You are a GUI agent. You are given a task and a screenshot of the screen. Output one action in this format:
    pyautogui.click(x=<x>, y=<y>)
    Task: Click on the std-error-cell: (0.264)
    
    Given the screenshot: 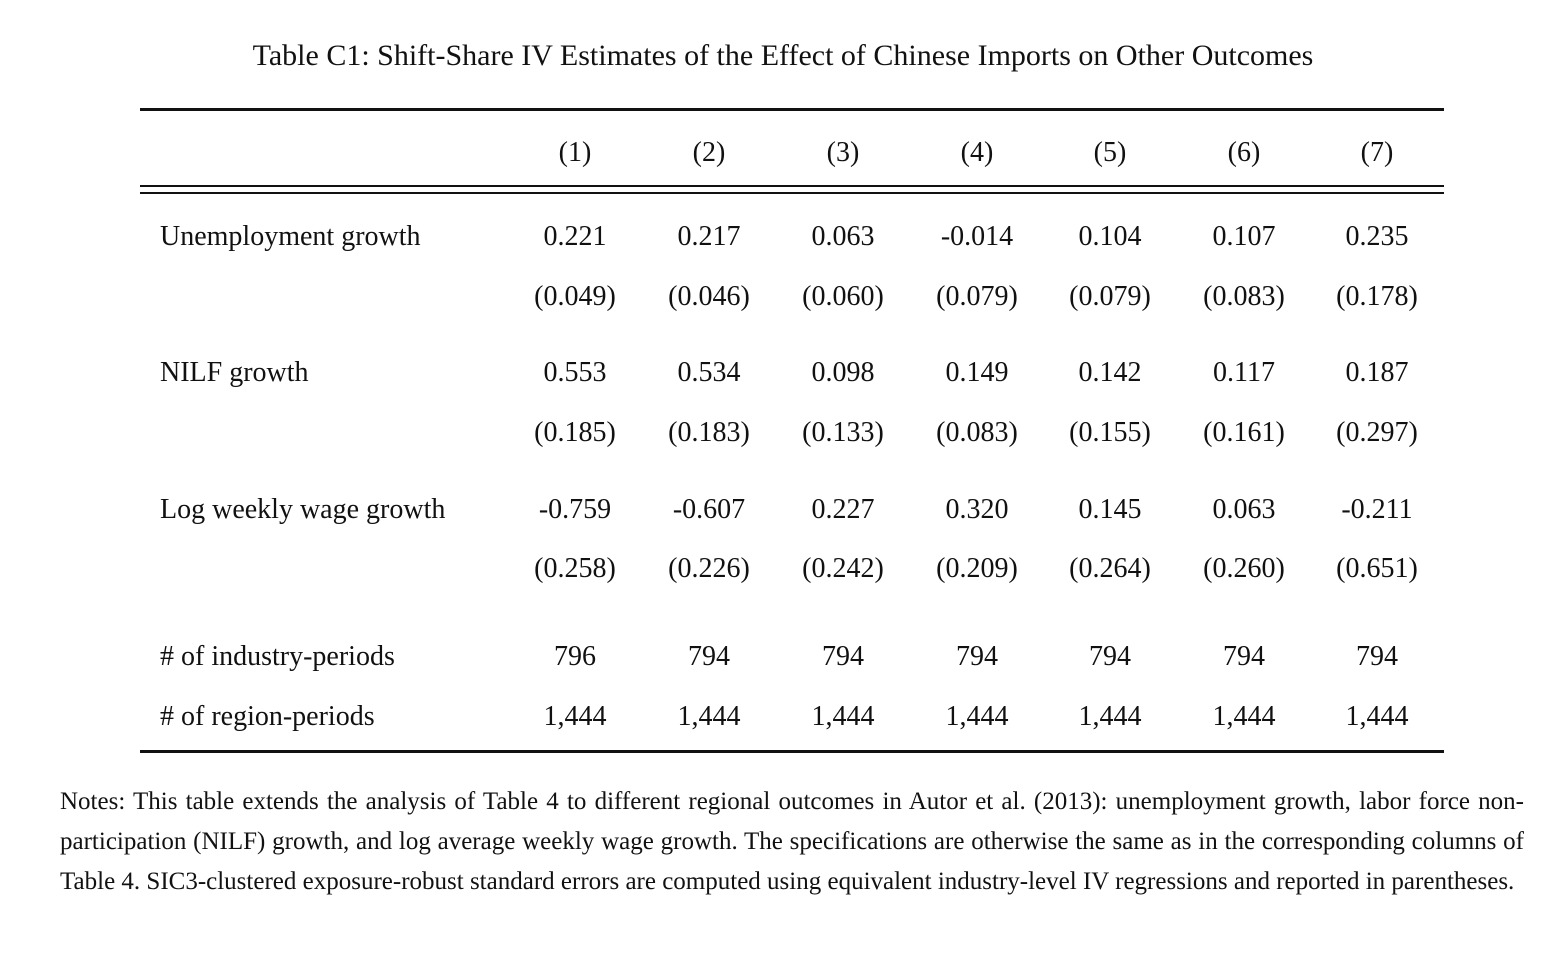 What is the action you would take?
    pyautogui.click(x=1110, y=568)
    